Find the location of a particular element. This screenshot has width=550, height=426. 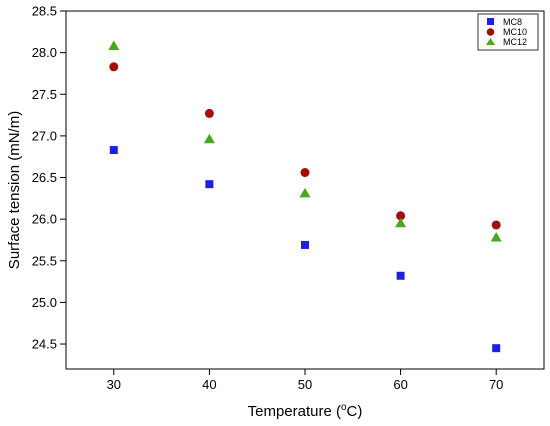

x-tick-label: 70 is located at coordinates (496, 384).